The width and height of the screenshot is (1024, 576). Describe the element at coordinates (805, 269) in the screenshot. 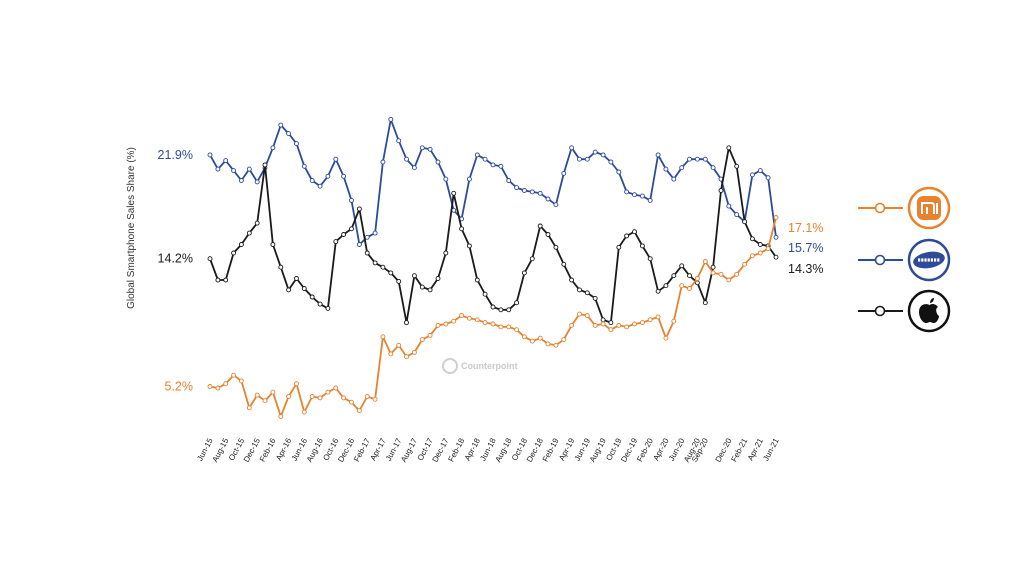

I see `apple-end-label: 14.3%` at that location.